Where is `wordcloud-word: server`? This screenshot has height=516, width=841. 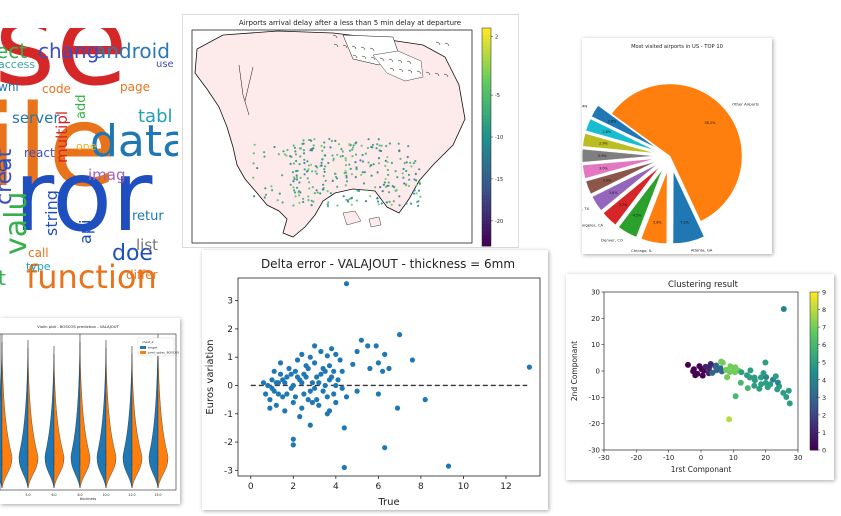 wordcloud-word: server is located at coordinates (36, 118).